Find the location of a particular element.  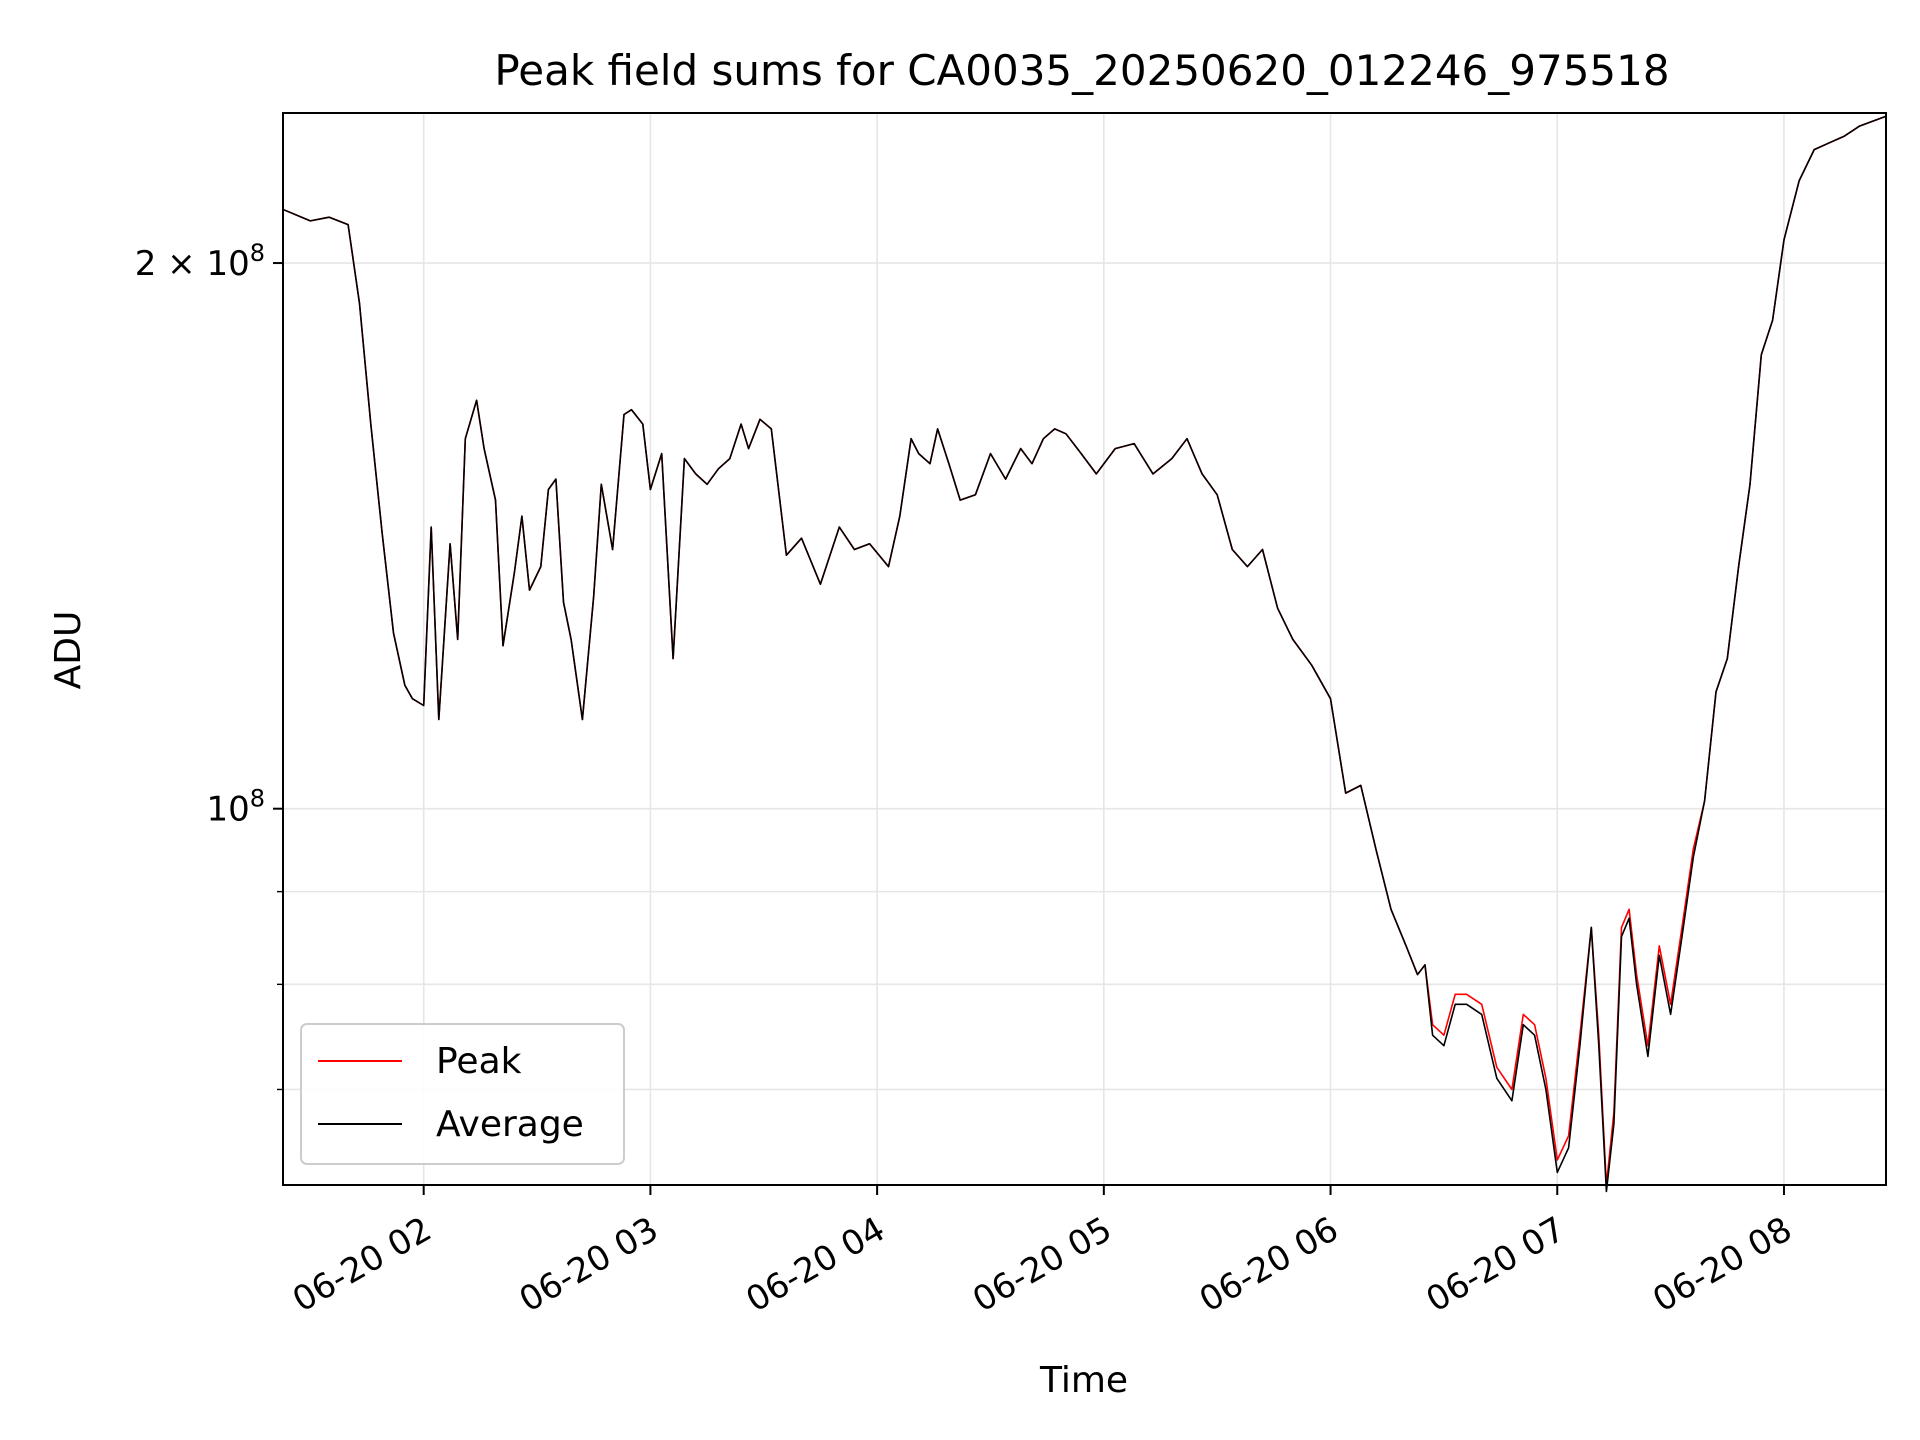

y-axis-label: ADU is located at coordinates (68, 650).